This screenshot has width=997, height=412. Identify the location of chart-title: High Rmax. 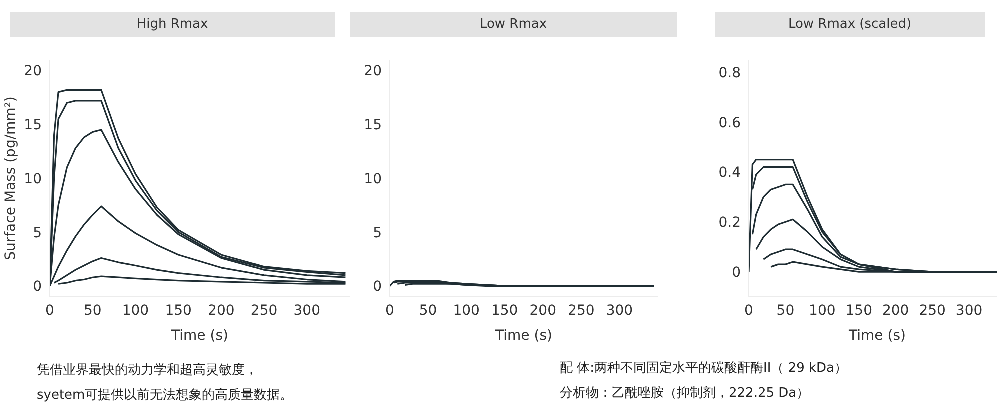
(172, 24).